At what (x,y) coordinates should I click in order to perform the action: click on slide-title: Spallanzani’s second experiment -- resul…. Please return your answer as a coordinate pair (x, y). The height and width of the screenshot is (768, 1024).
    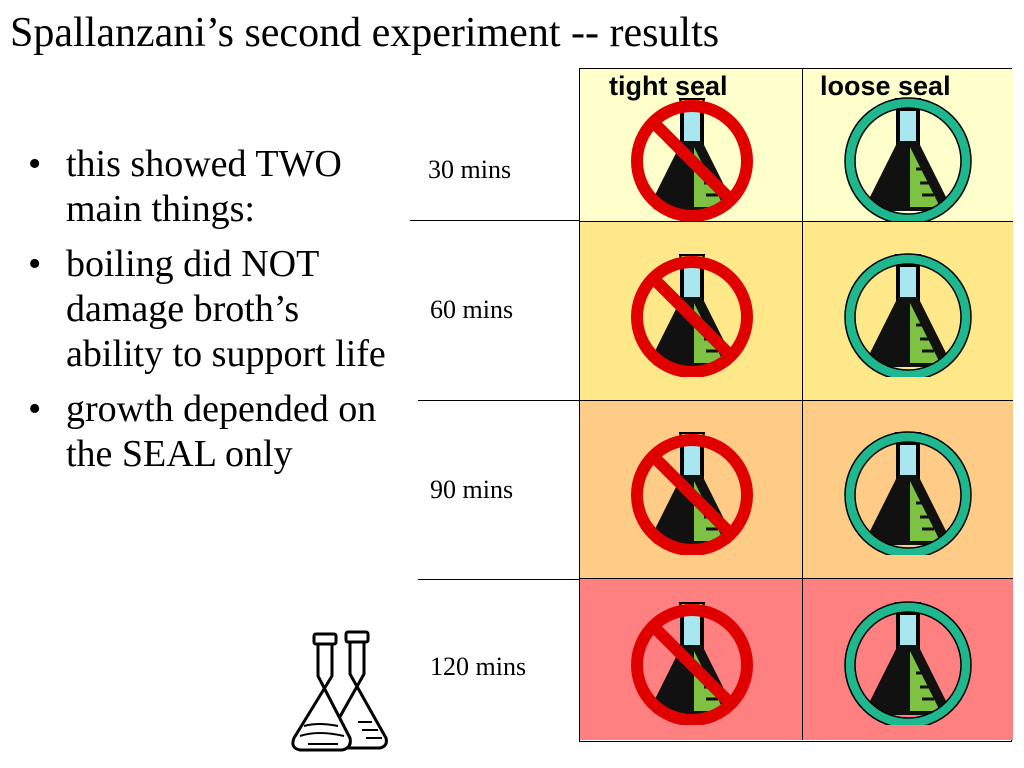
    Looking at the image, I should click on (365, 33).